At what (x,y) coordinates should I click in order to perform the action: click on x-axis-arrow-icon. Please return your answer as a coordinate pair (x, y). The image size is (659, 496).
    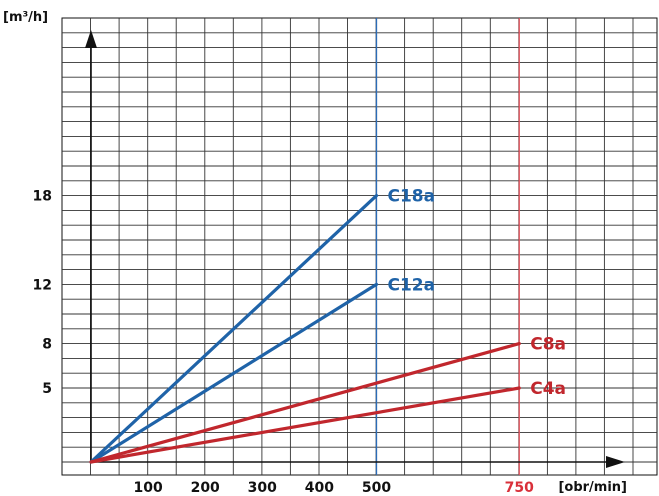
    Looking at the image, I should click on (615, 462).